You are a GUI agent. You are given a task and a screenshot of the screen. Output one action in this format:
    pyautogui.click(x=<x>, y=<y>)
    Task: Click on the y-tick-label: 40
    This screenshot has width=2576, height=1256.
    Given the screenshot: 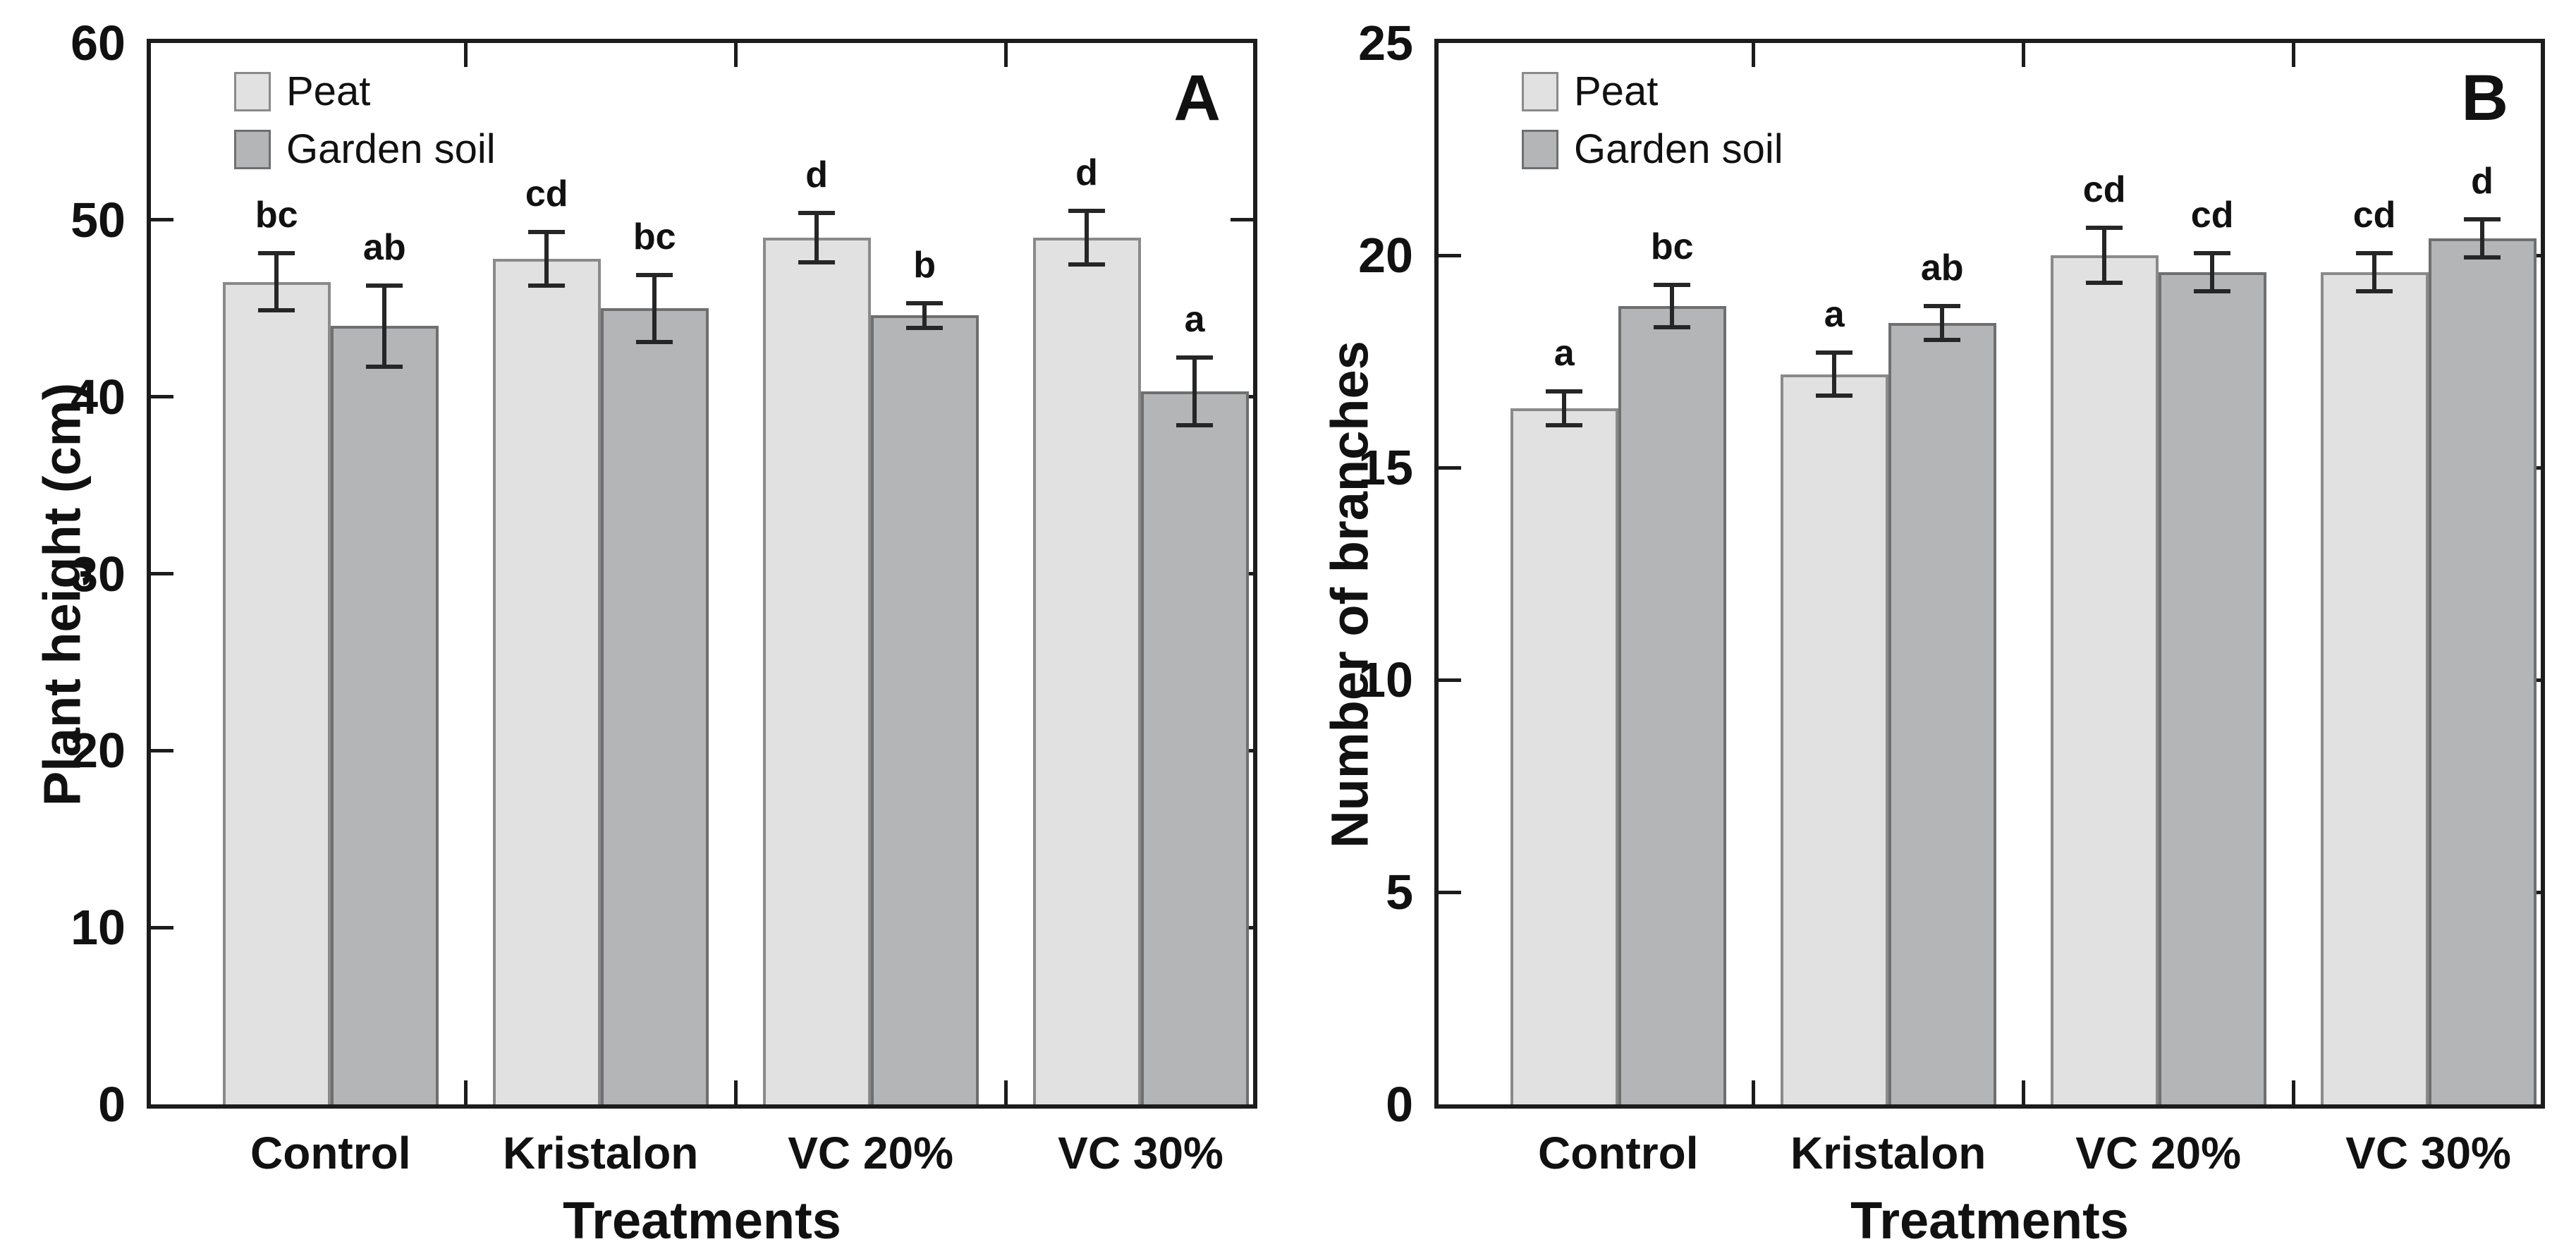 What is the action you would take?
    pyautogui.click(x=98, y=397)
    